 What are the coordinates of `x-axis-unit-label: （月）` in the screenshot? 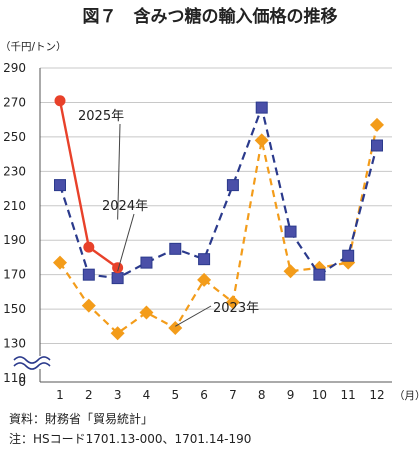 It's located at (407, 396).